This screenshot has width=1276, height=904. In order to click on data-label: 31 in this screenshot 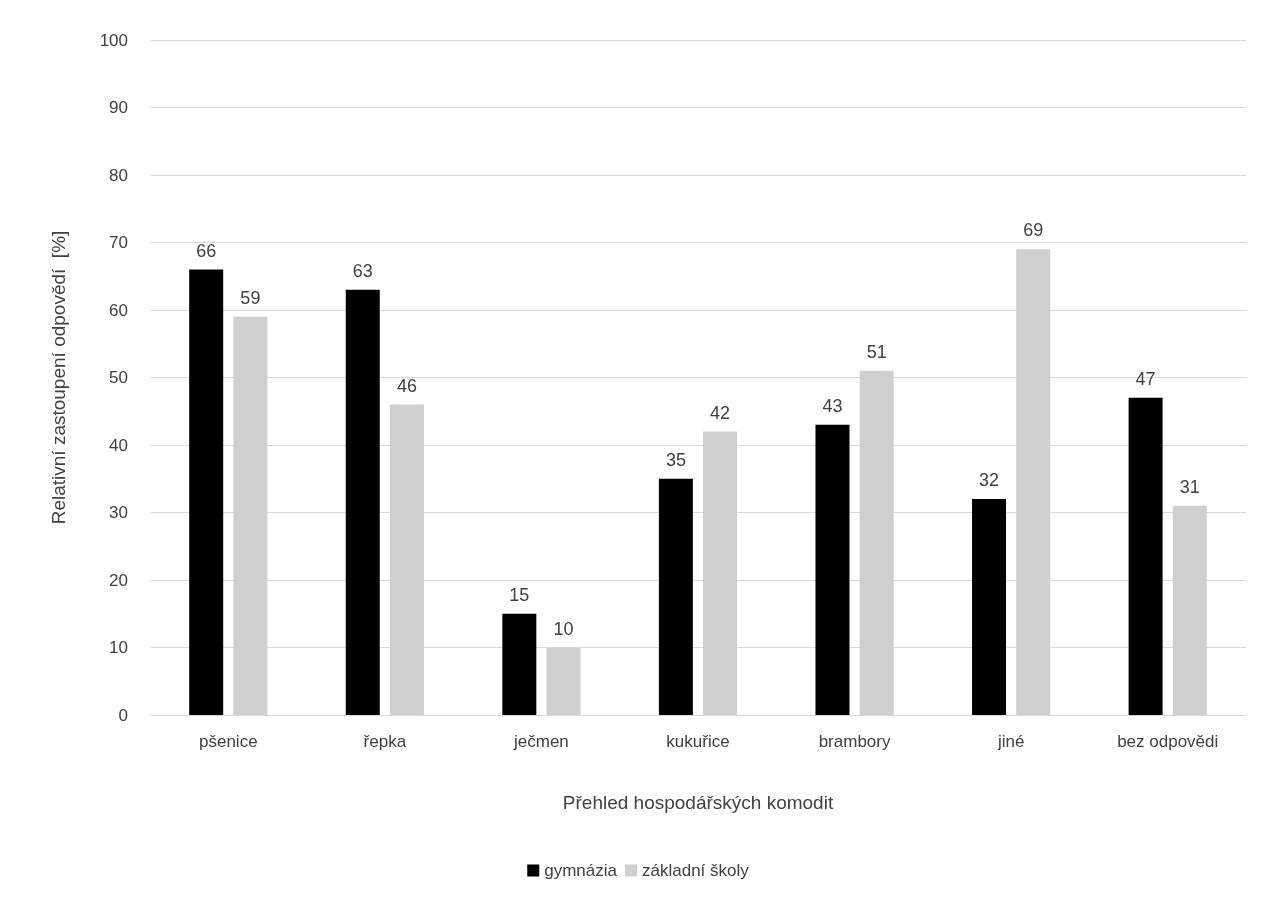, I will do `click(1189, 486)`.